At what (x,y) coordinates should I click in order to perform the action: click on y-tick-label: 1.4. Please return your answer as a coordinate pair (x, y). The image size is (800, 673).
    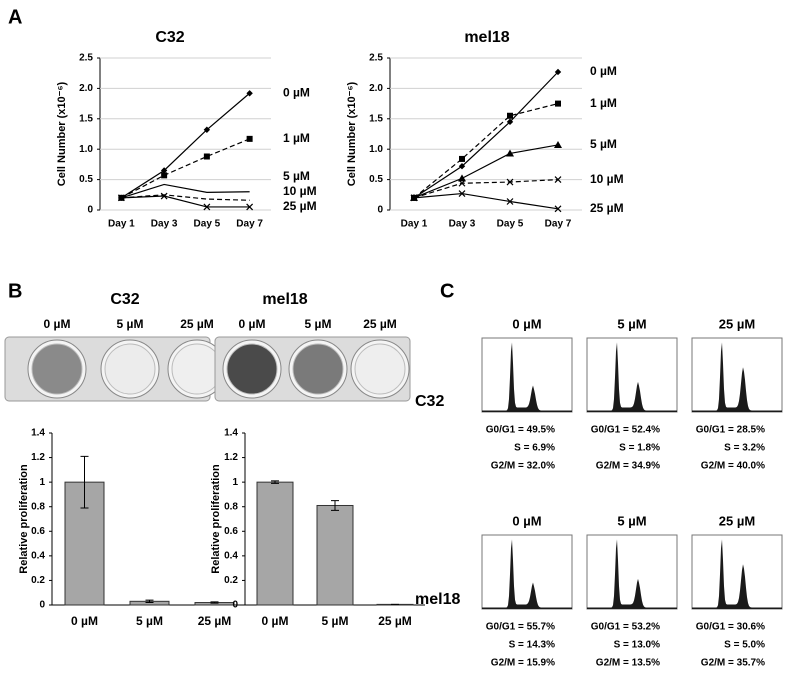
    Looking at the image, I should click on (38, 433).